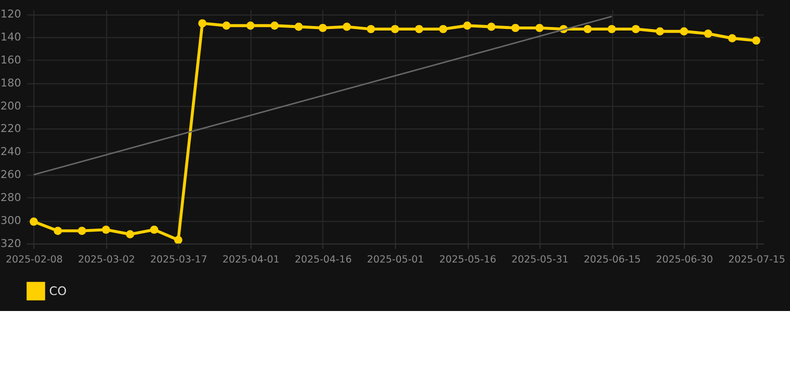 This screenshot has width=790, height=384. I want to click on x-tick-label: 2025-05-01, so click(395, 260).